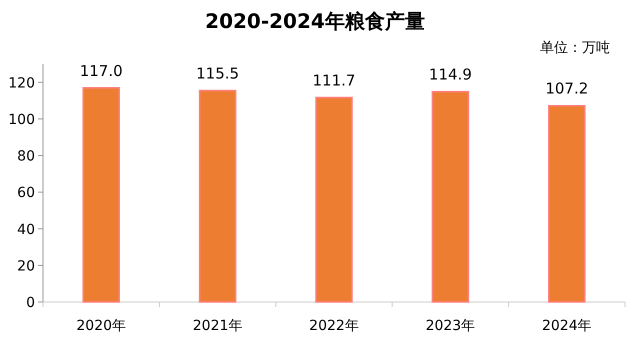 This screenshot has width=630, height=346. Describe the element at coordinates (315, 21) in the screenshot. I see `chart-title: 2020-2024年粮食产量` at that location.